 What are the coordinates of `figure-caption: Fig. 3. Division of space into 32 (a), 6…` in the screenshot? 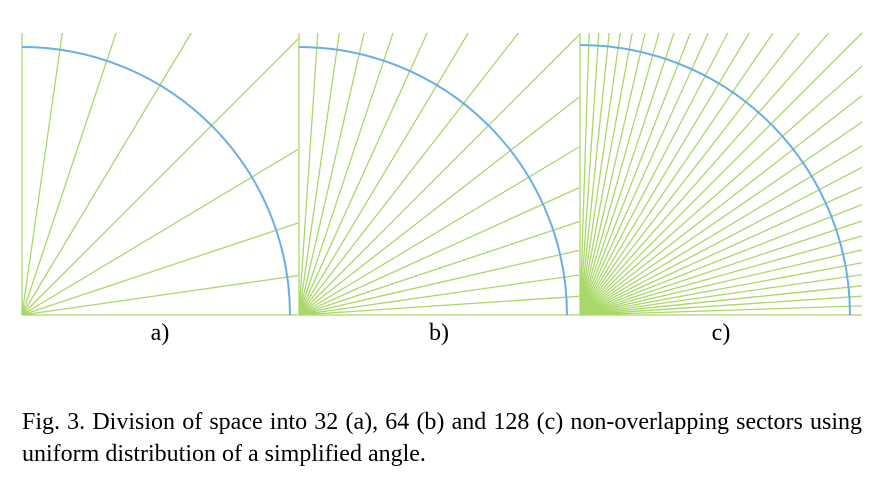 It's located at (442, 438).